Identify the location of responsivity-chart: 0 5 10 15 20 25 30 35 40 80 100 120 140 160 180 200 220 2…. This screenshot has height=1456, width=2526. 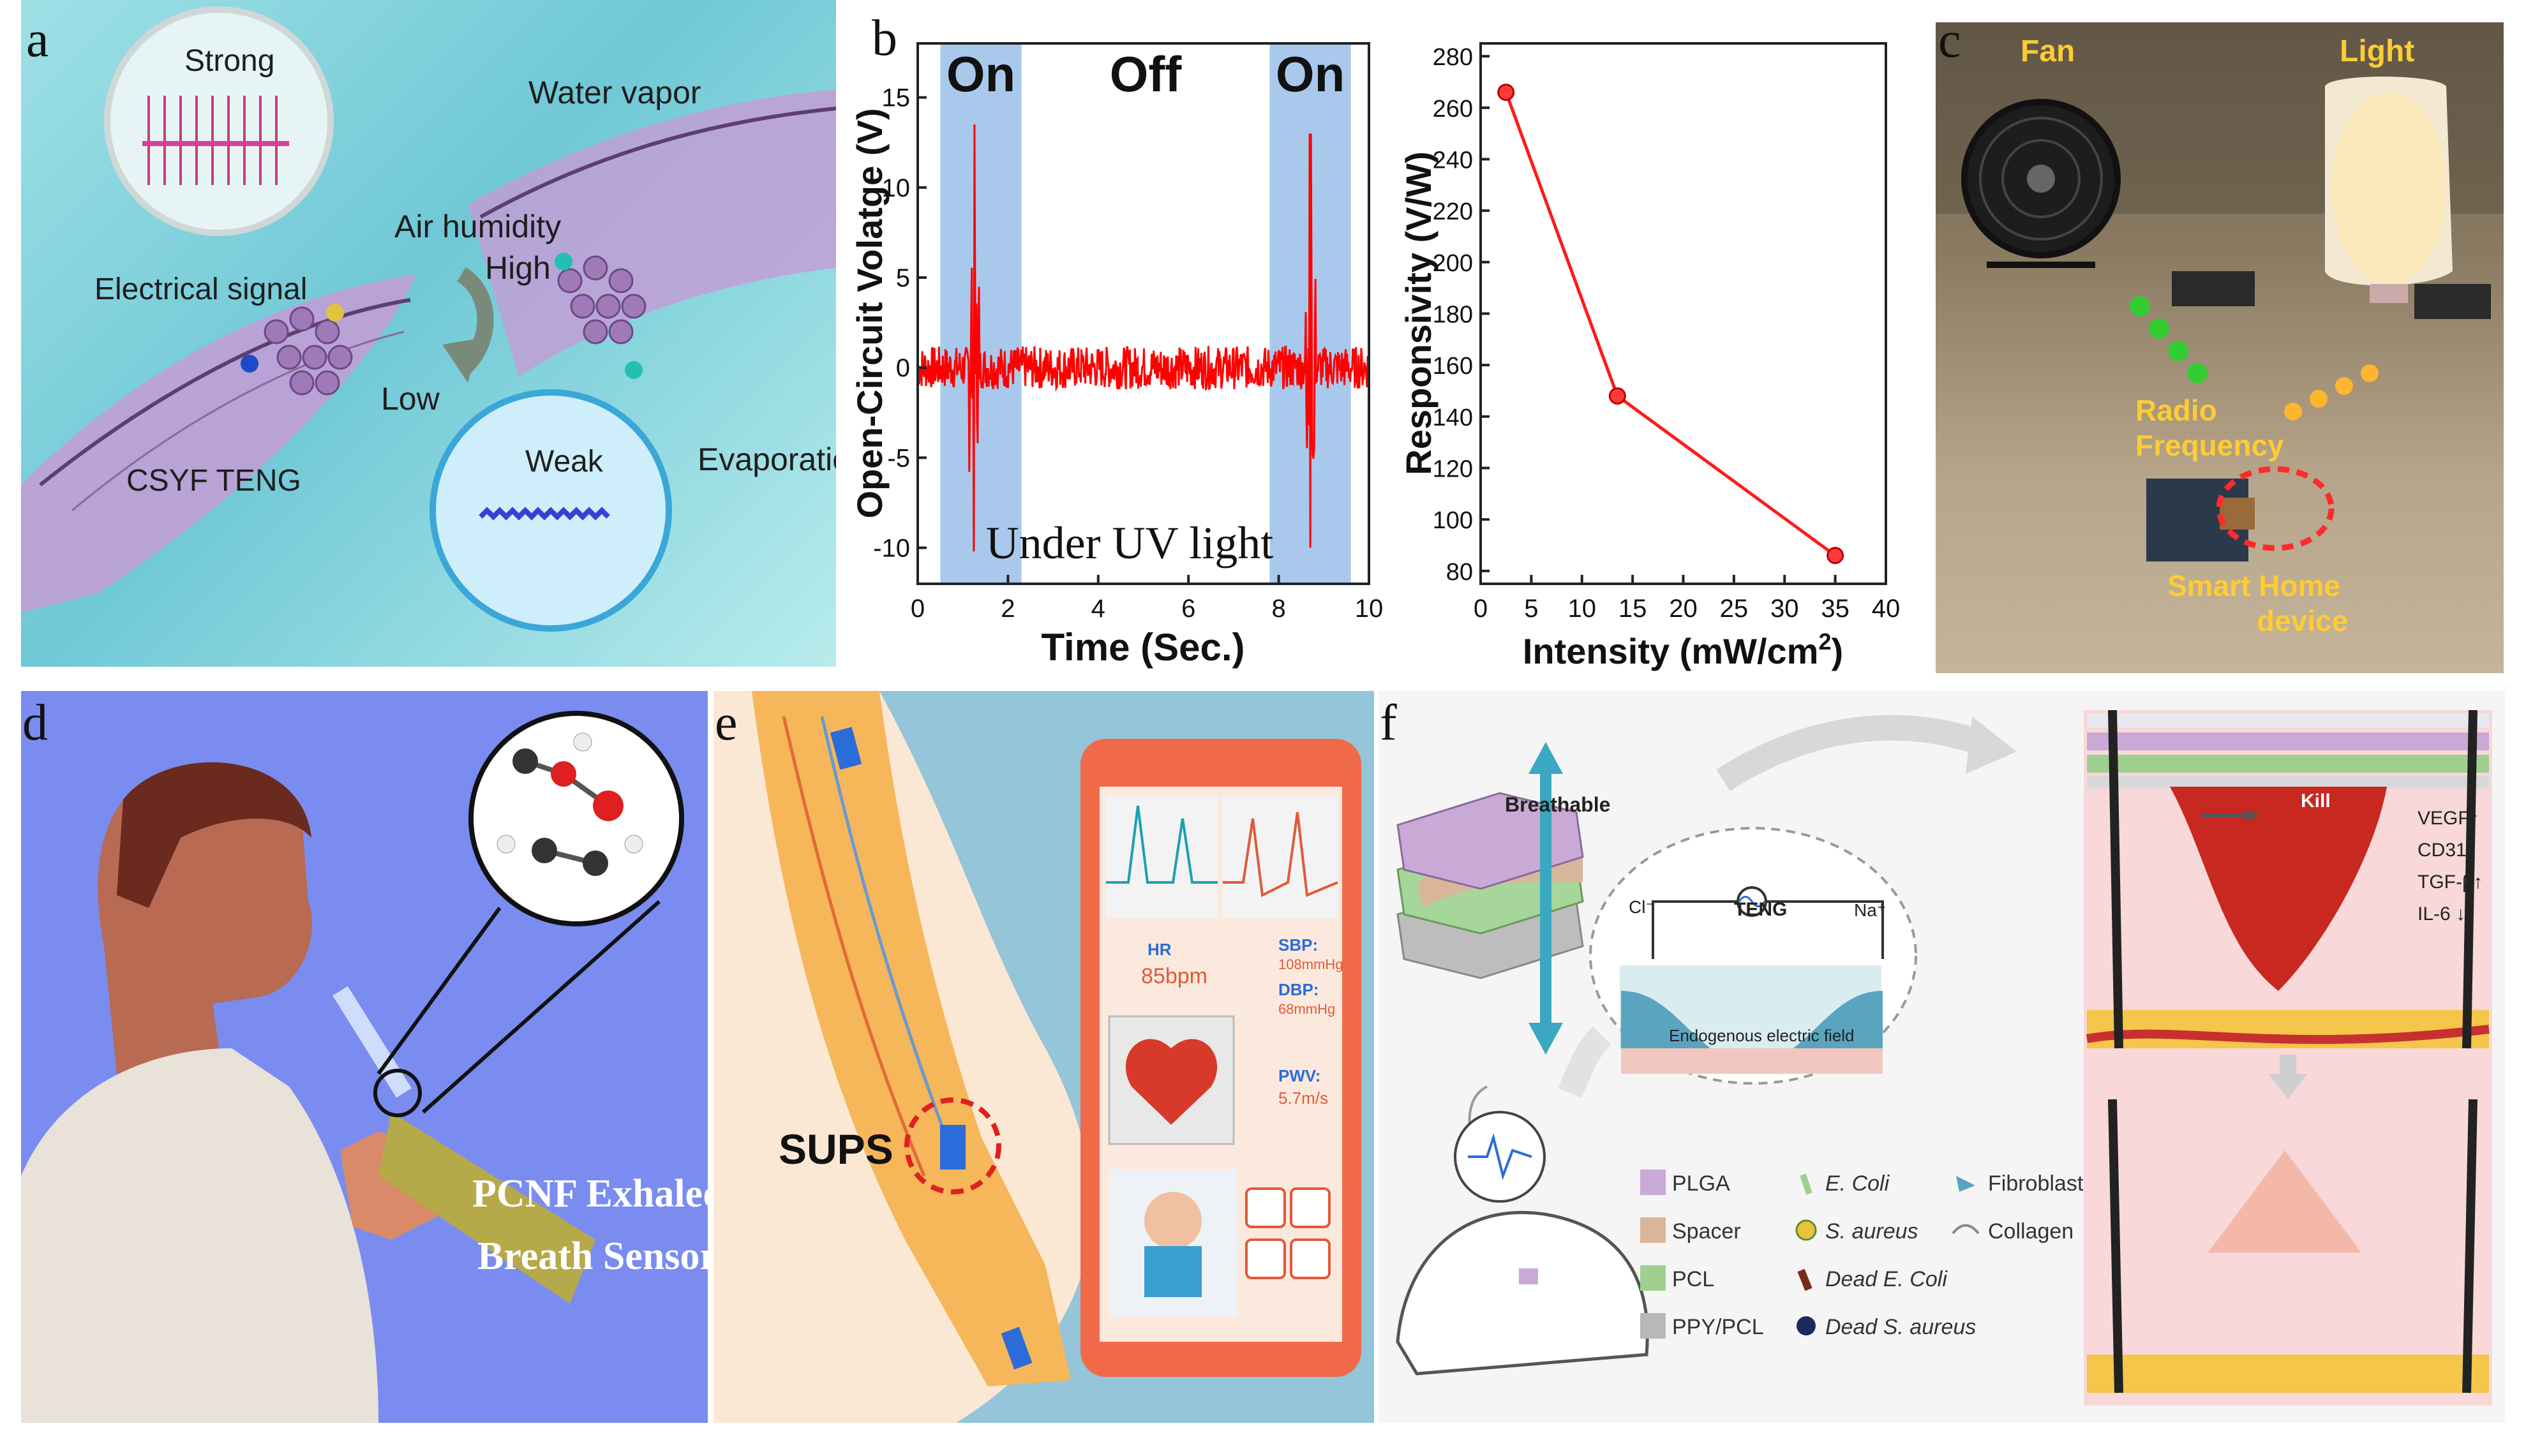
(1649, 356).